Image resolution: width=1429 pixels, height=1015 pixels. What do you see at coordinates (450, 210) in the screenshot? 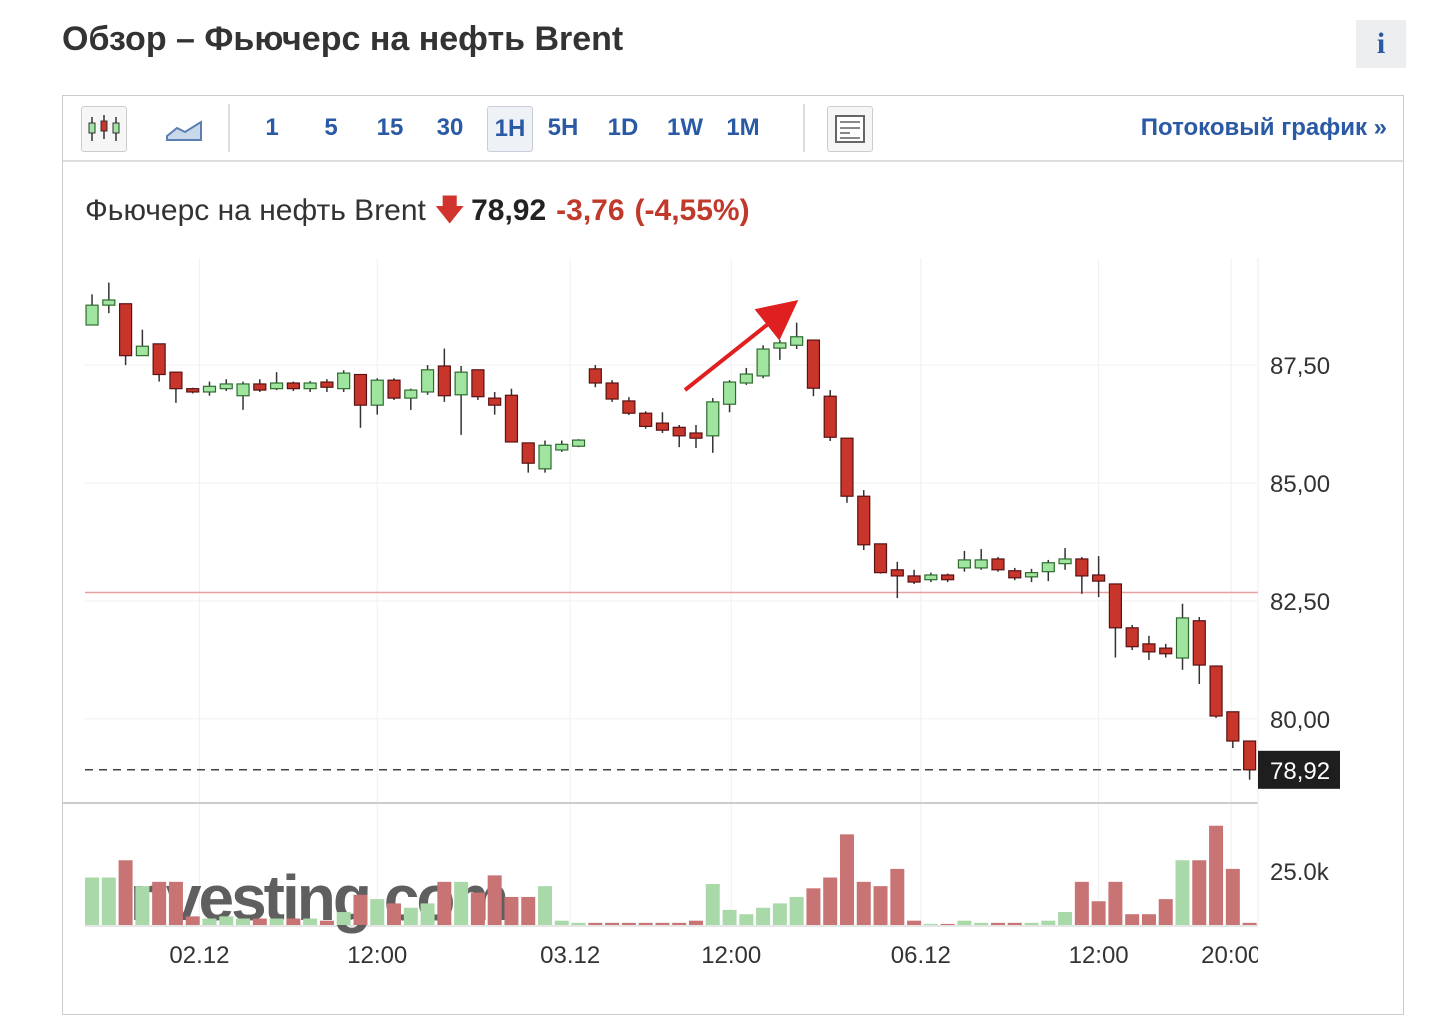
I see `down-arrow: 🡇` at bounding box center [450, 210].